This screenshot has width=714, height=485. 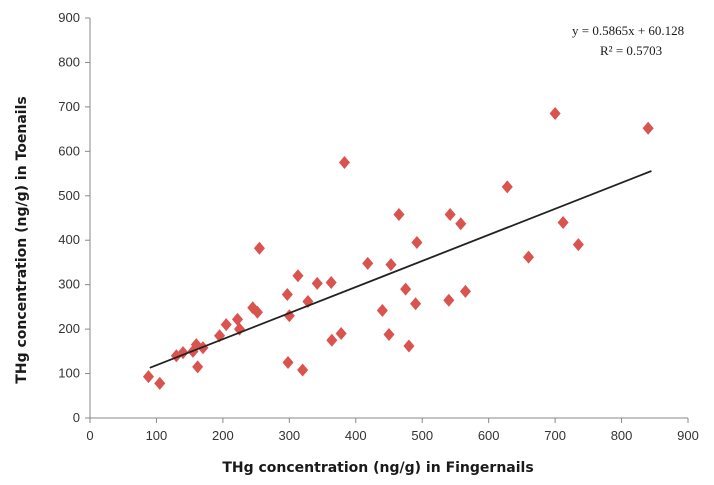 I want to click on x-tick-label: 600, so click(x=489, y=435).